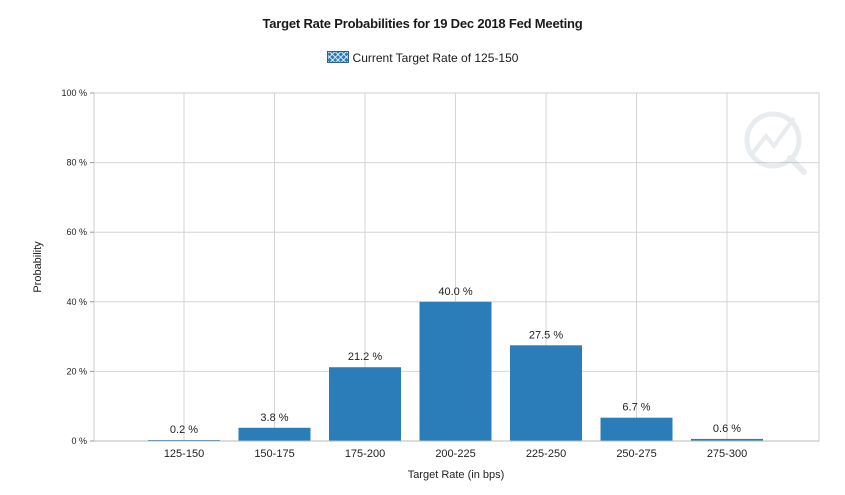 The image size is (845, 495). What do you see at coordinates (636, 408) in the screenshot?
I see `data-label: 6.7 %` at bounding box center [636, 408].